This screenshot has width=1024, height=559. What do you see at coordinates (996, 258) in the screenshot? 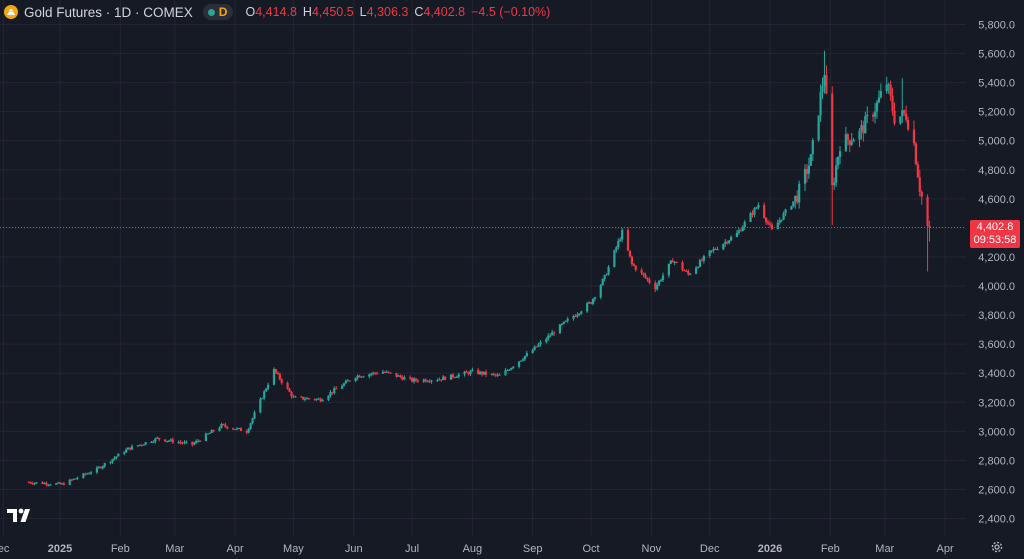
I see `y-tick-label: 4,200.0` at bounding box center [996, 258].